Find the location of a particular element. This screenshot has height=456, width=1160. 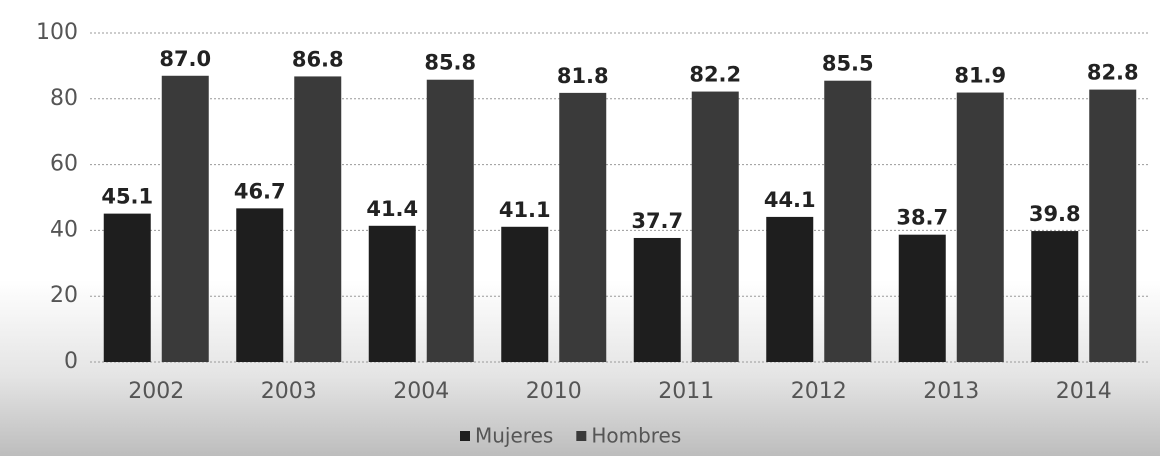

value-label: 87.0 is located at coordinates (185, 59).